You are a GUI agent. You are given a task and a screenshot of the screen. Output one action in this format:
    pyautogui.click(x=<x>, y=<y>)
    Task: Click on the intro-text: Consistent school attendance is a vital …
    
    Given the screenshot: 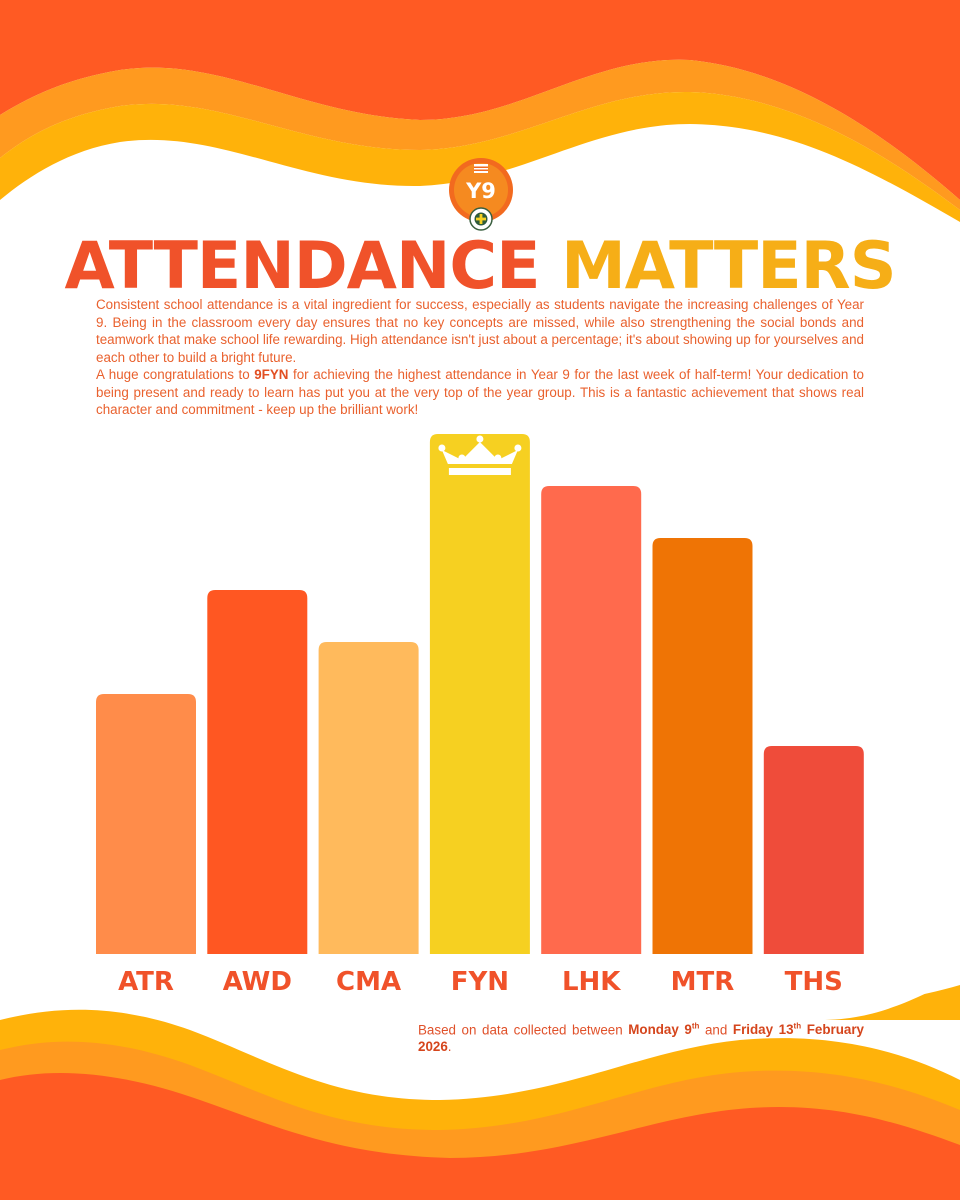 What is the action you would take?
    pyautogui.click(x=480, y=357)
    